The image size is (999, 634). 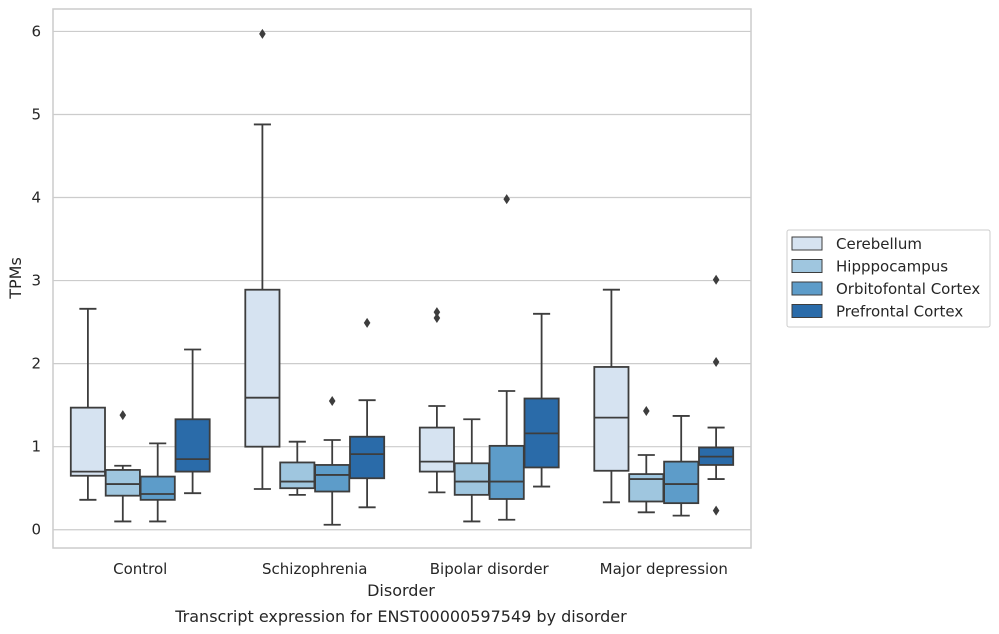 What do you see at coordinates (879, 244) in the screenshot?
I see `legend-label: Cerebellum` at bounding box center [879, 244].